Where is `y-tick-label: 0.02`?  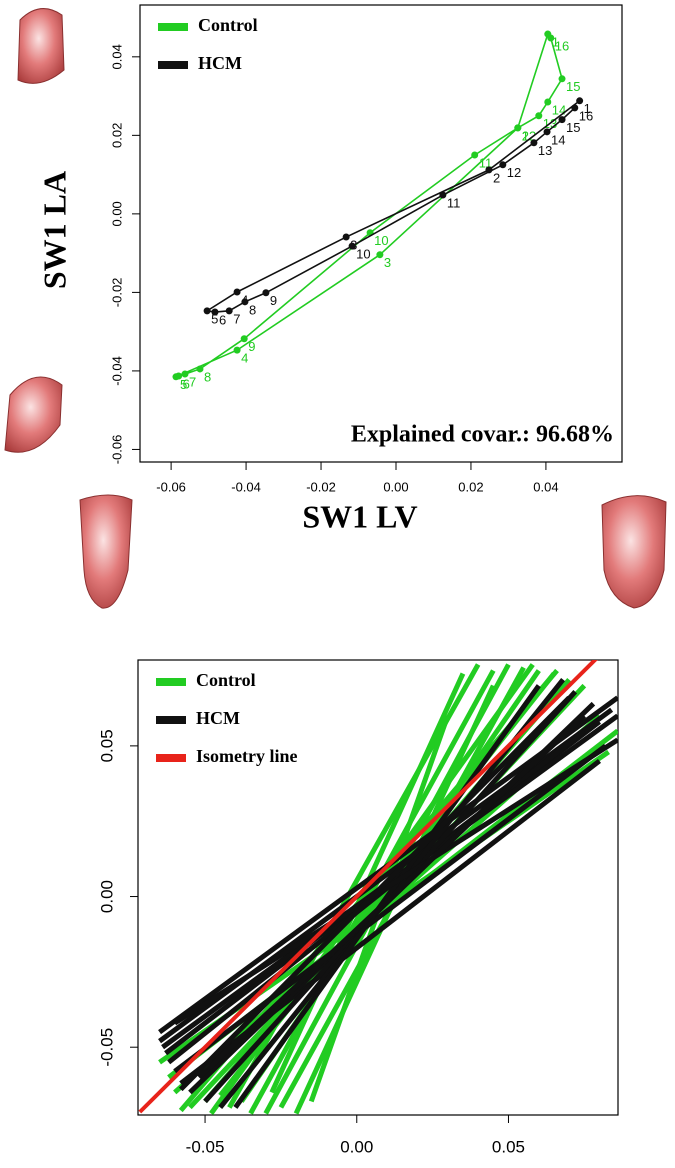 y-tick-label: 0.02 is located at coordinates (116, 135).